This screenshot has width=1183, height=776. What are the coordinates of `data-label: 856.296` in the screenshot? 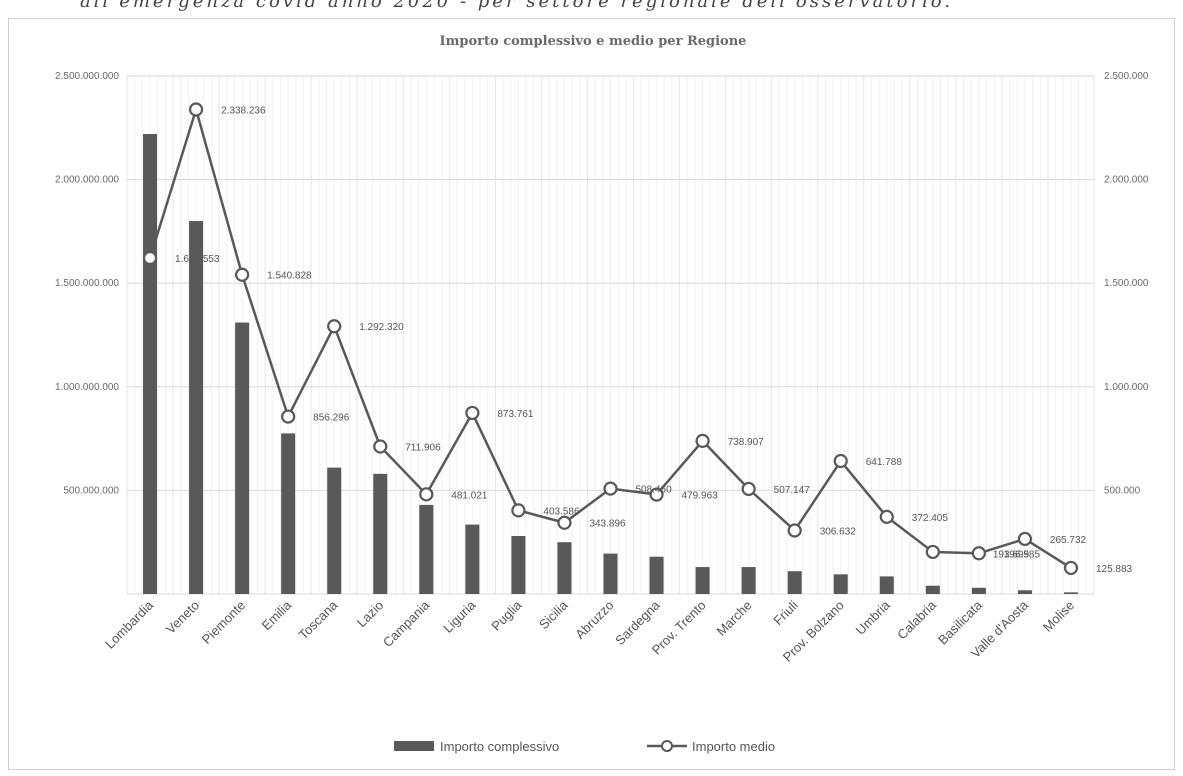 It's located at (331, 418).